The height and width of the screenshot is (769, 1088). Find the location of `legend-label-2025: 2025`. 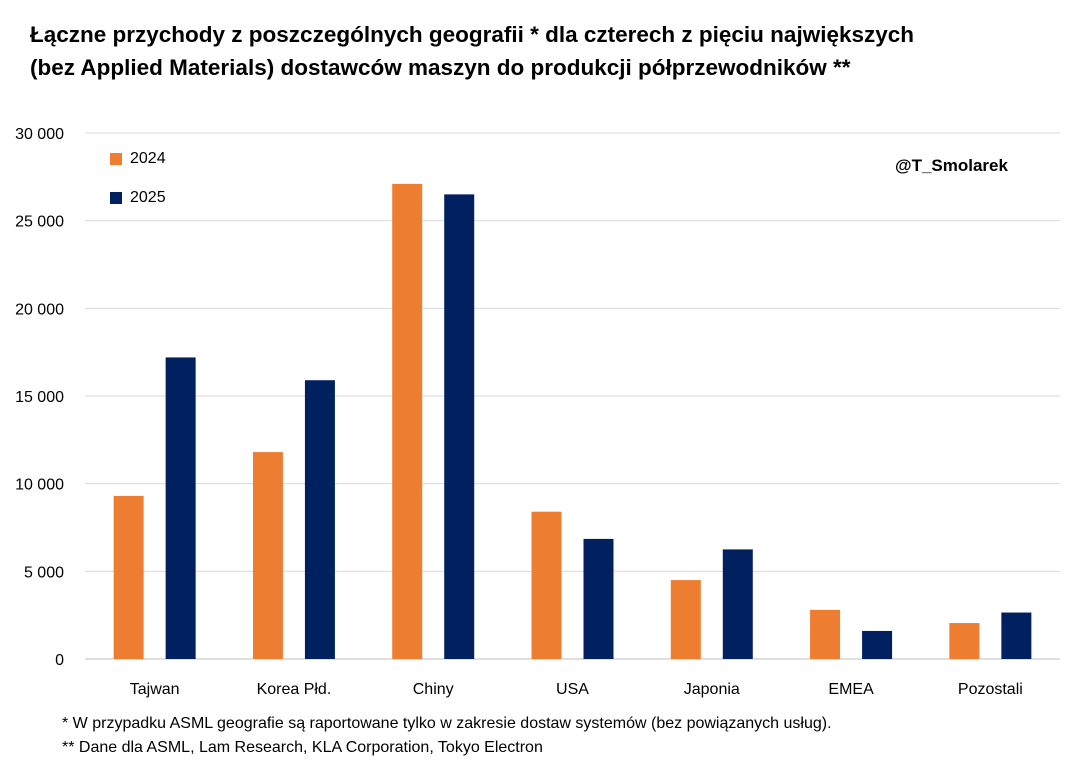

legend-label-2025: 2025 is located at coordinates (148, 197).